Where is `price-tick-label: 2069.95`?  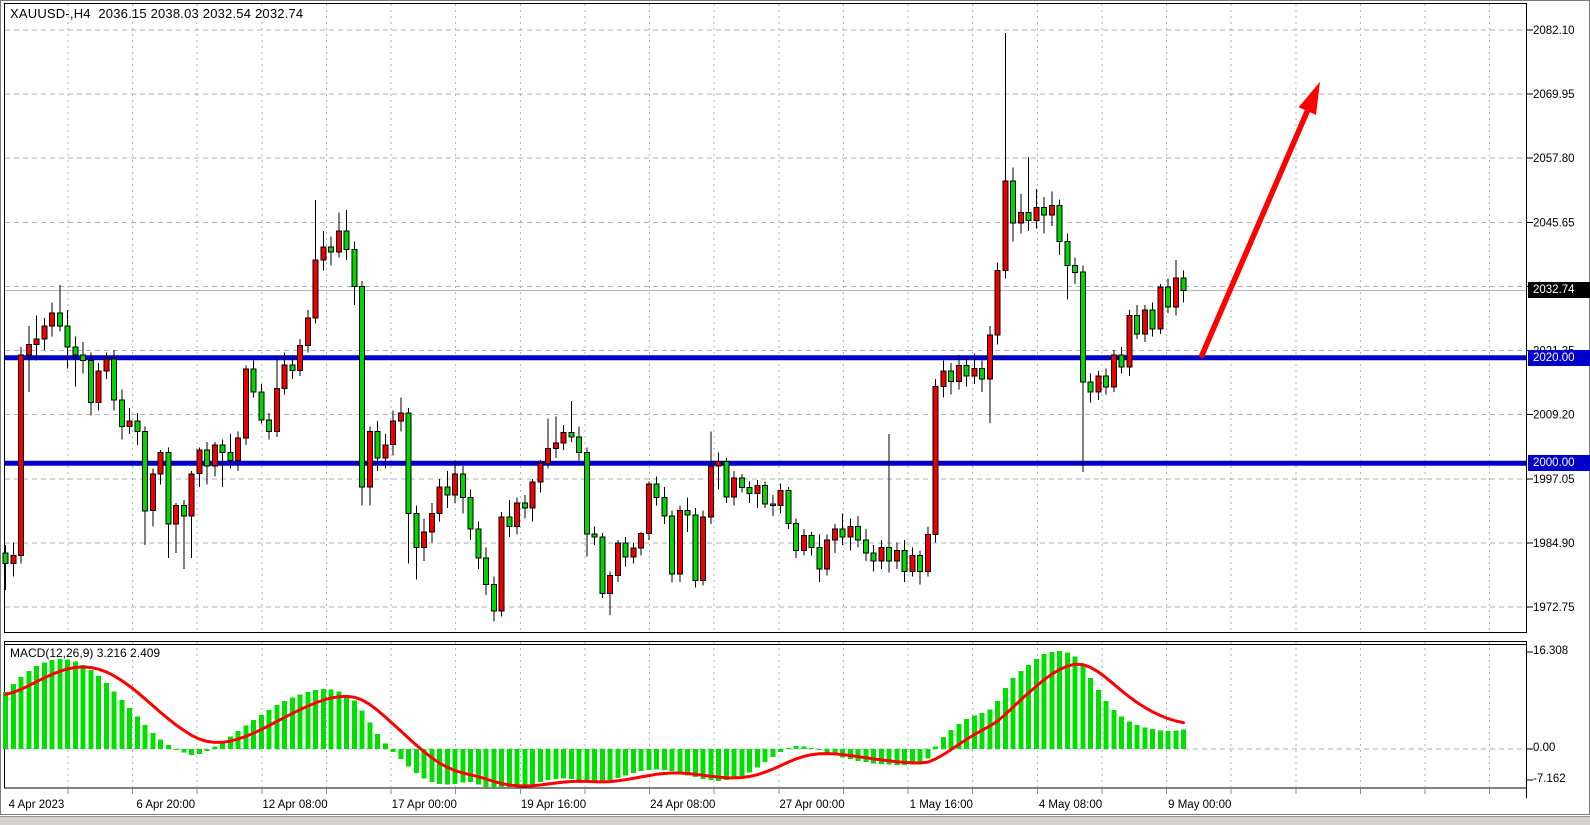 price-tick-label: 2069.95 is located at coordinates (1554, 95).